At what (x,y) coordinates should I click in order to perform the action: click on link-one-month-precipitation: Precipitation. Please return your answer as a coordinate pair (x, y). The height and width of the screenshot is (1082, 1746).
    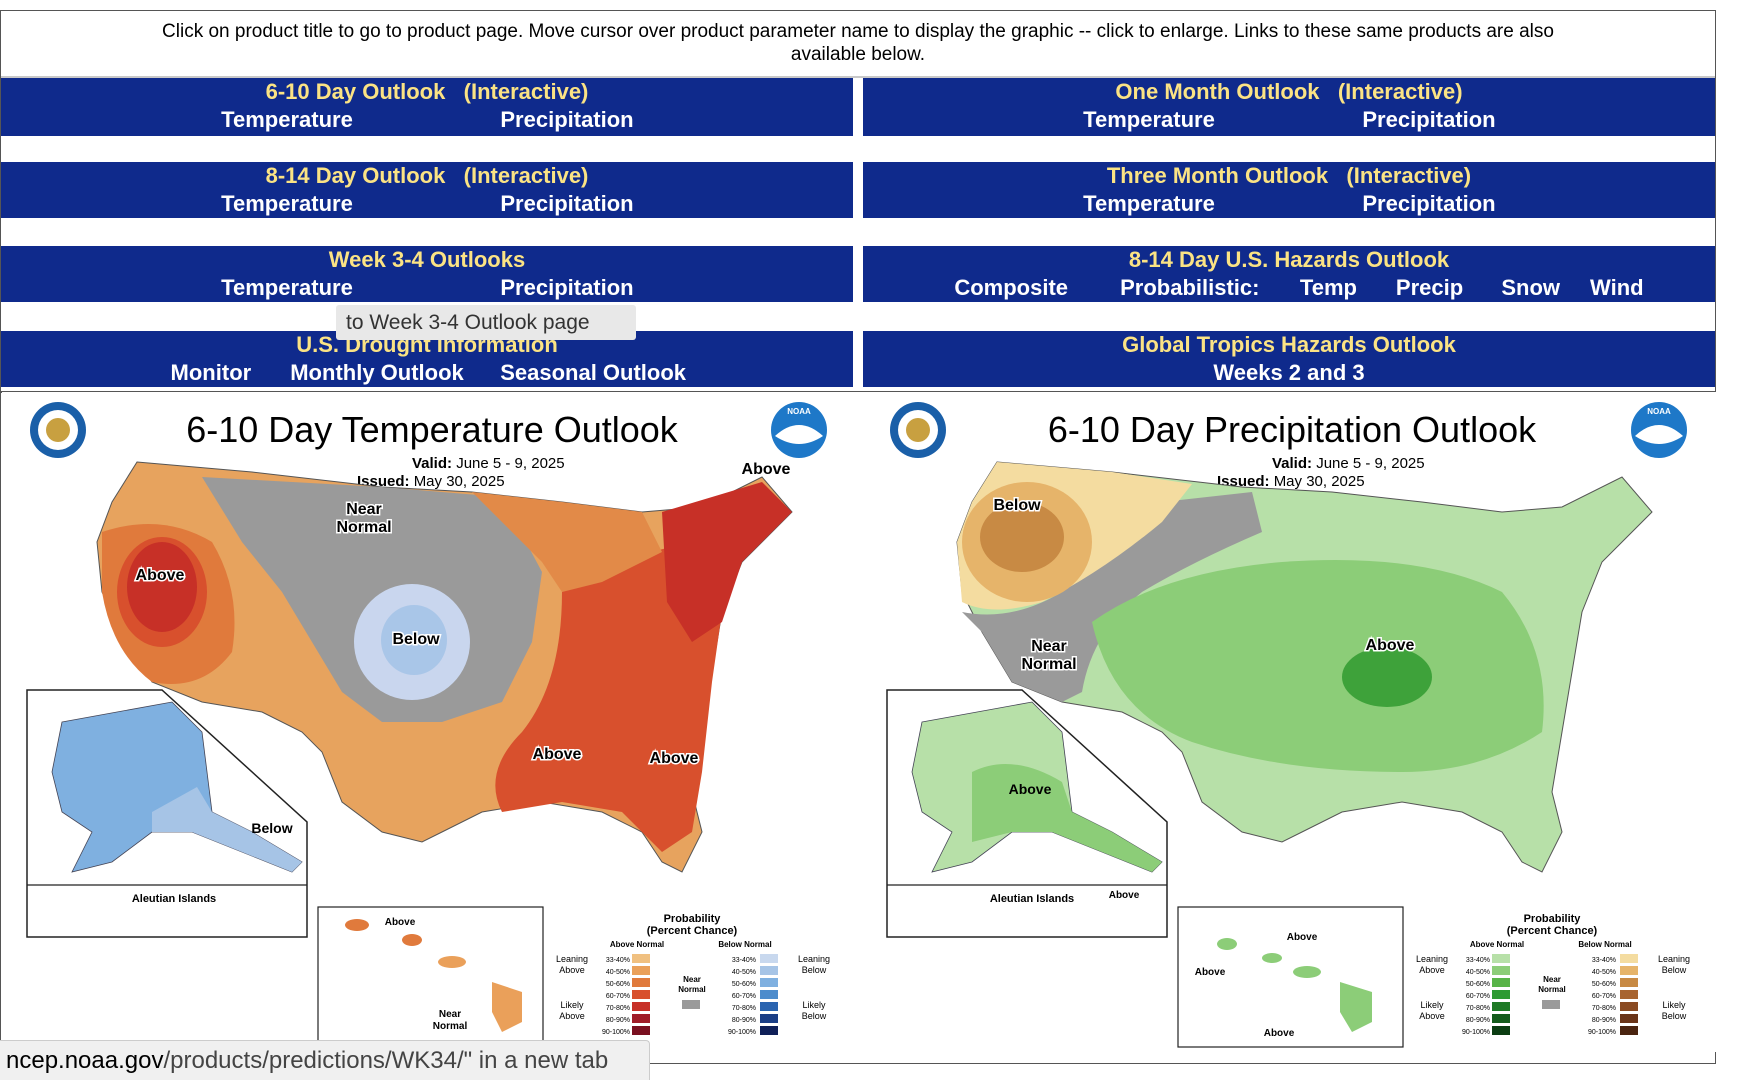
    Looking at the image, I should click on (1429, 119).